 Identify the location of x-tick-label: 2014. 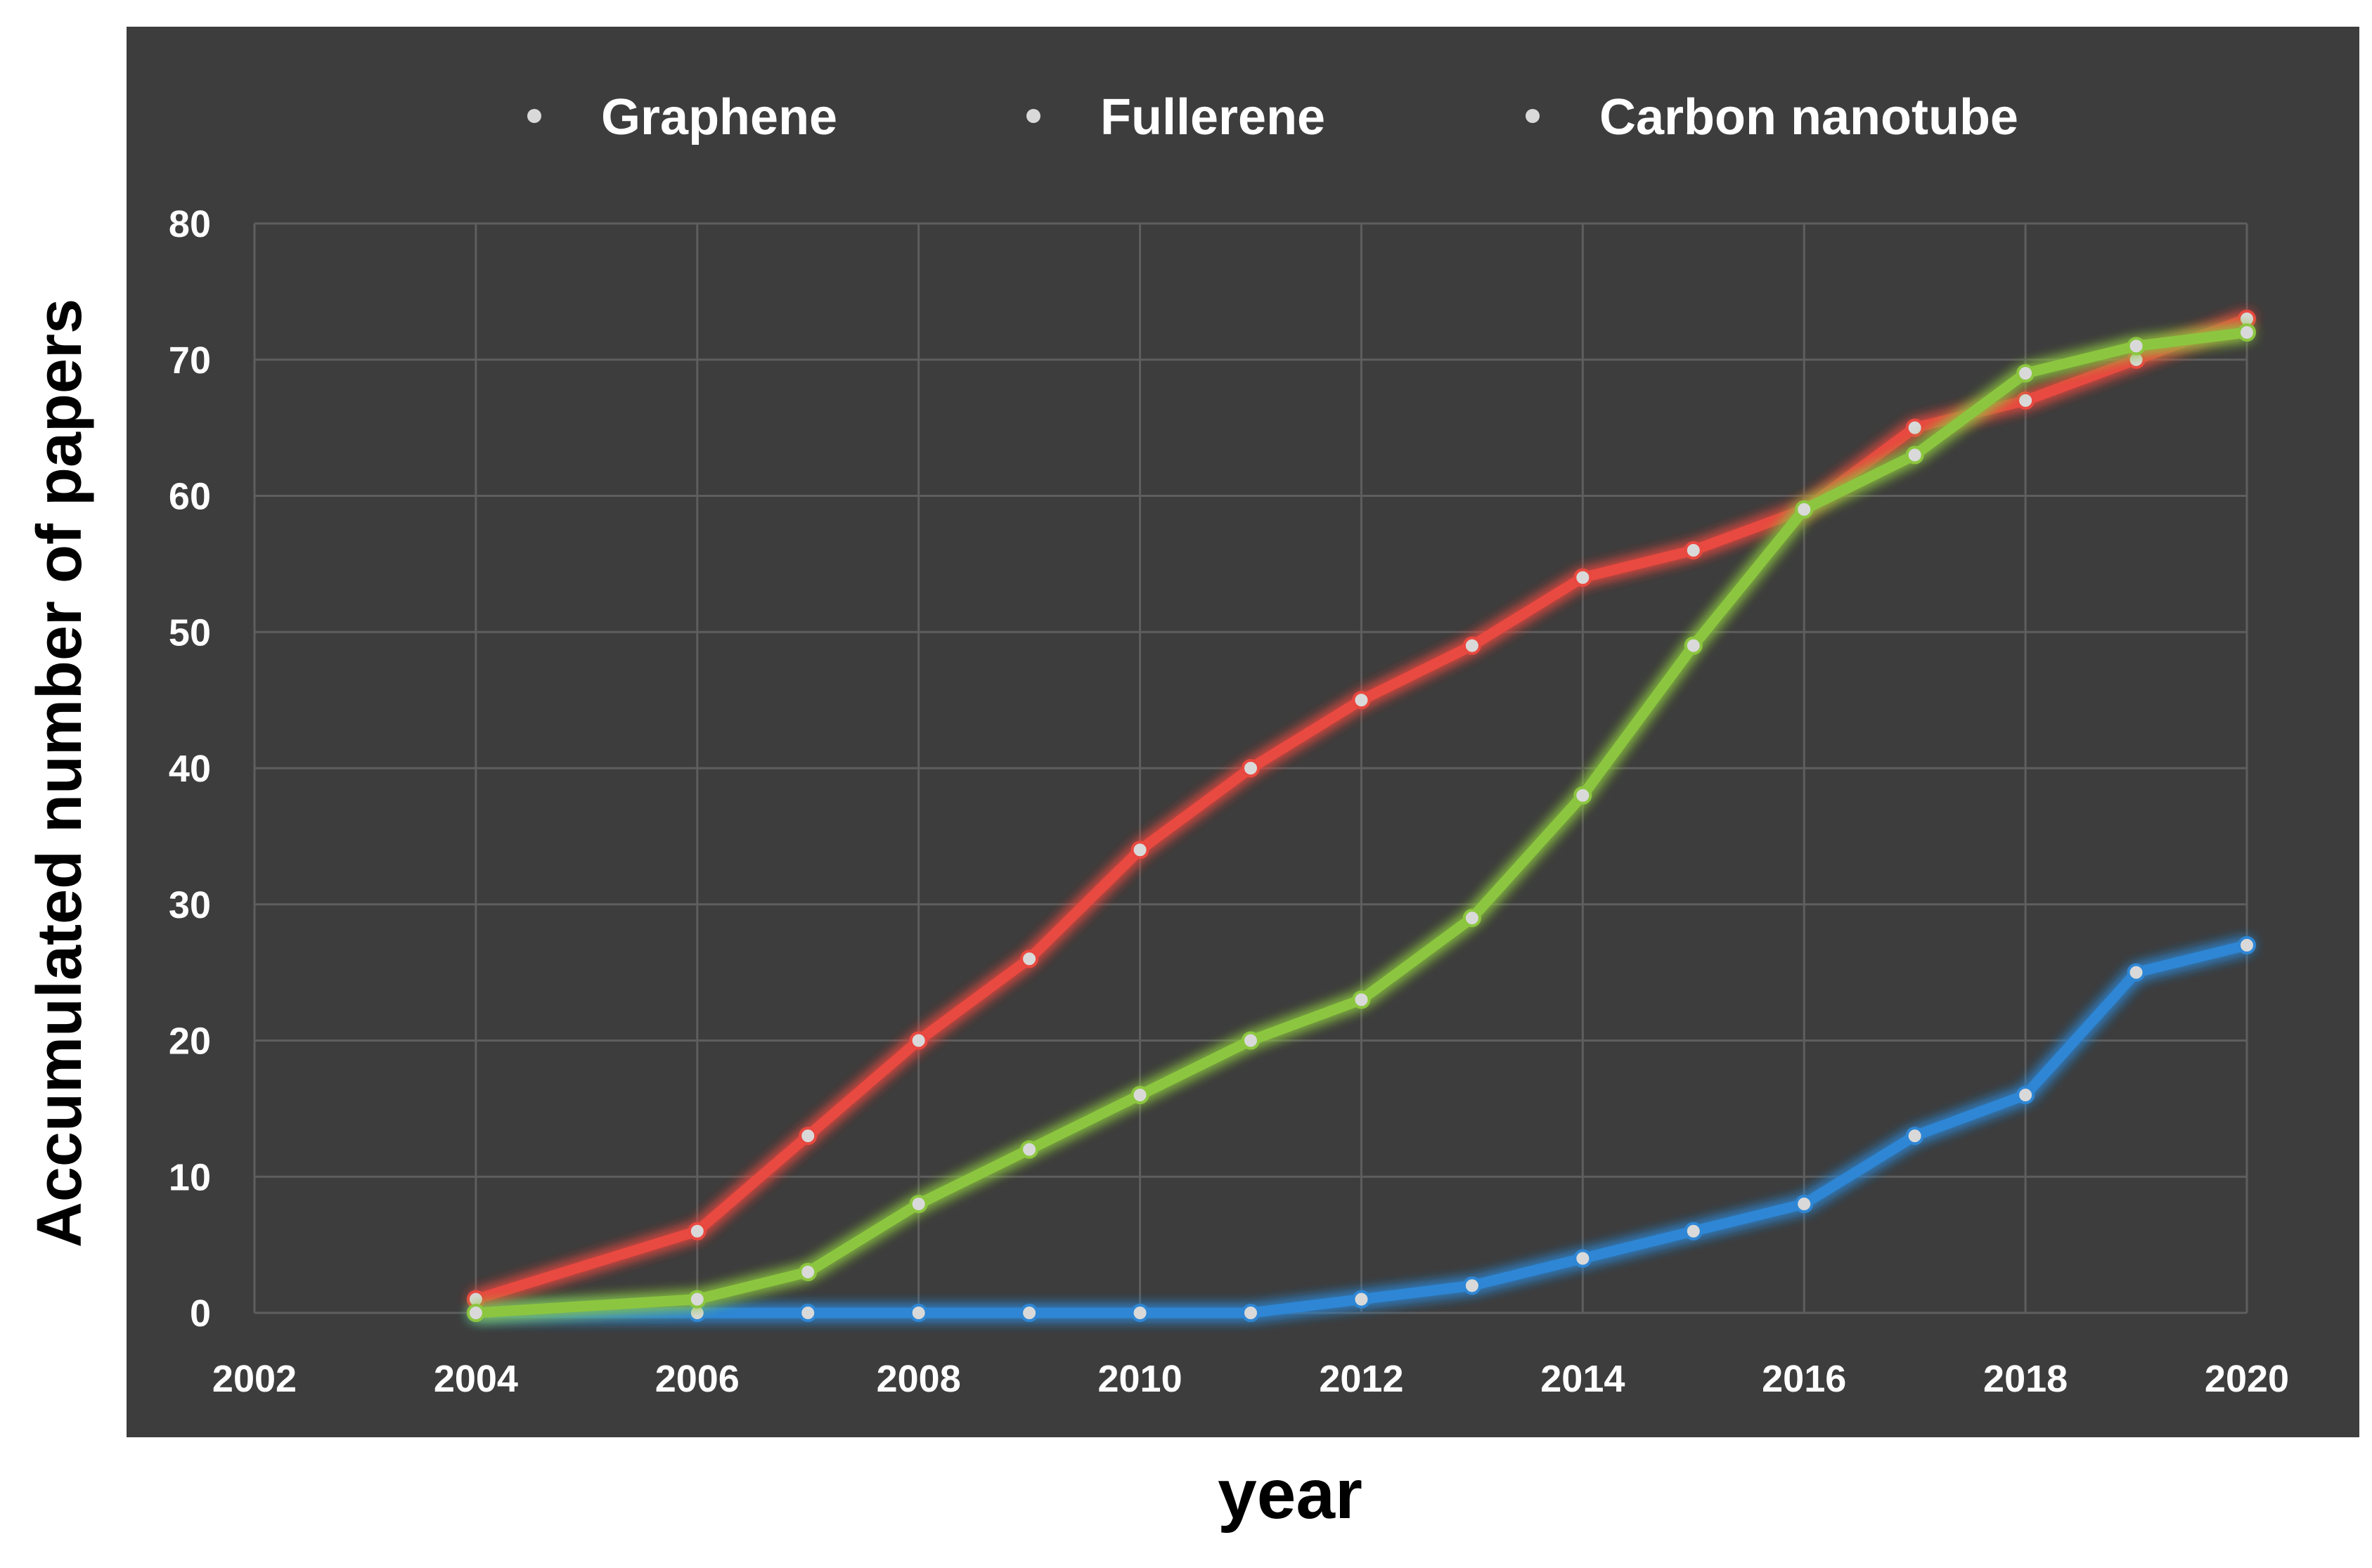
(1582, 1379).